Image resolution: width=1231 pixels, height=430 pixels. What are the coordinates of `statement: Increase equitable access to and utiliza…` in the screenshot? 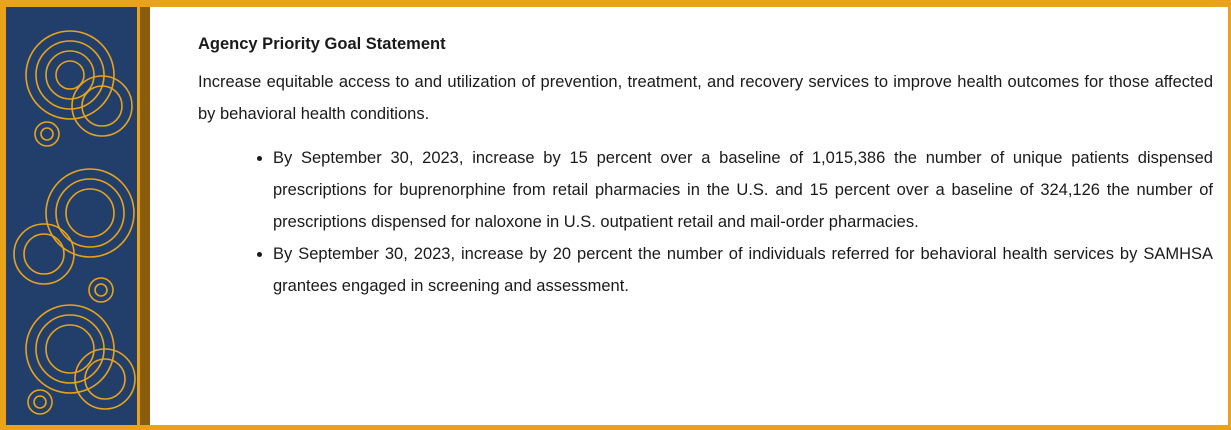 It's located at (705, 98).